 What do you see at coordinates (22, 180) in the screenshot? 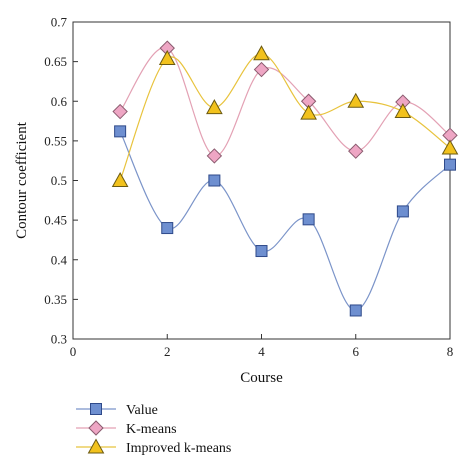
I see `y-axis-title: Contour coefficient` at bounding box center [22, 180].